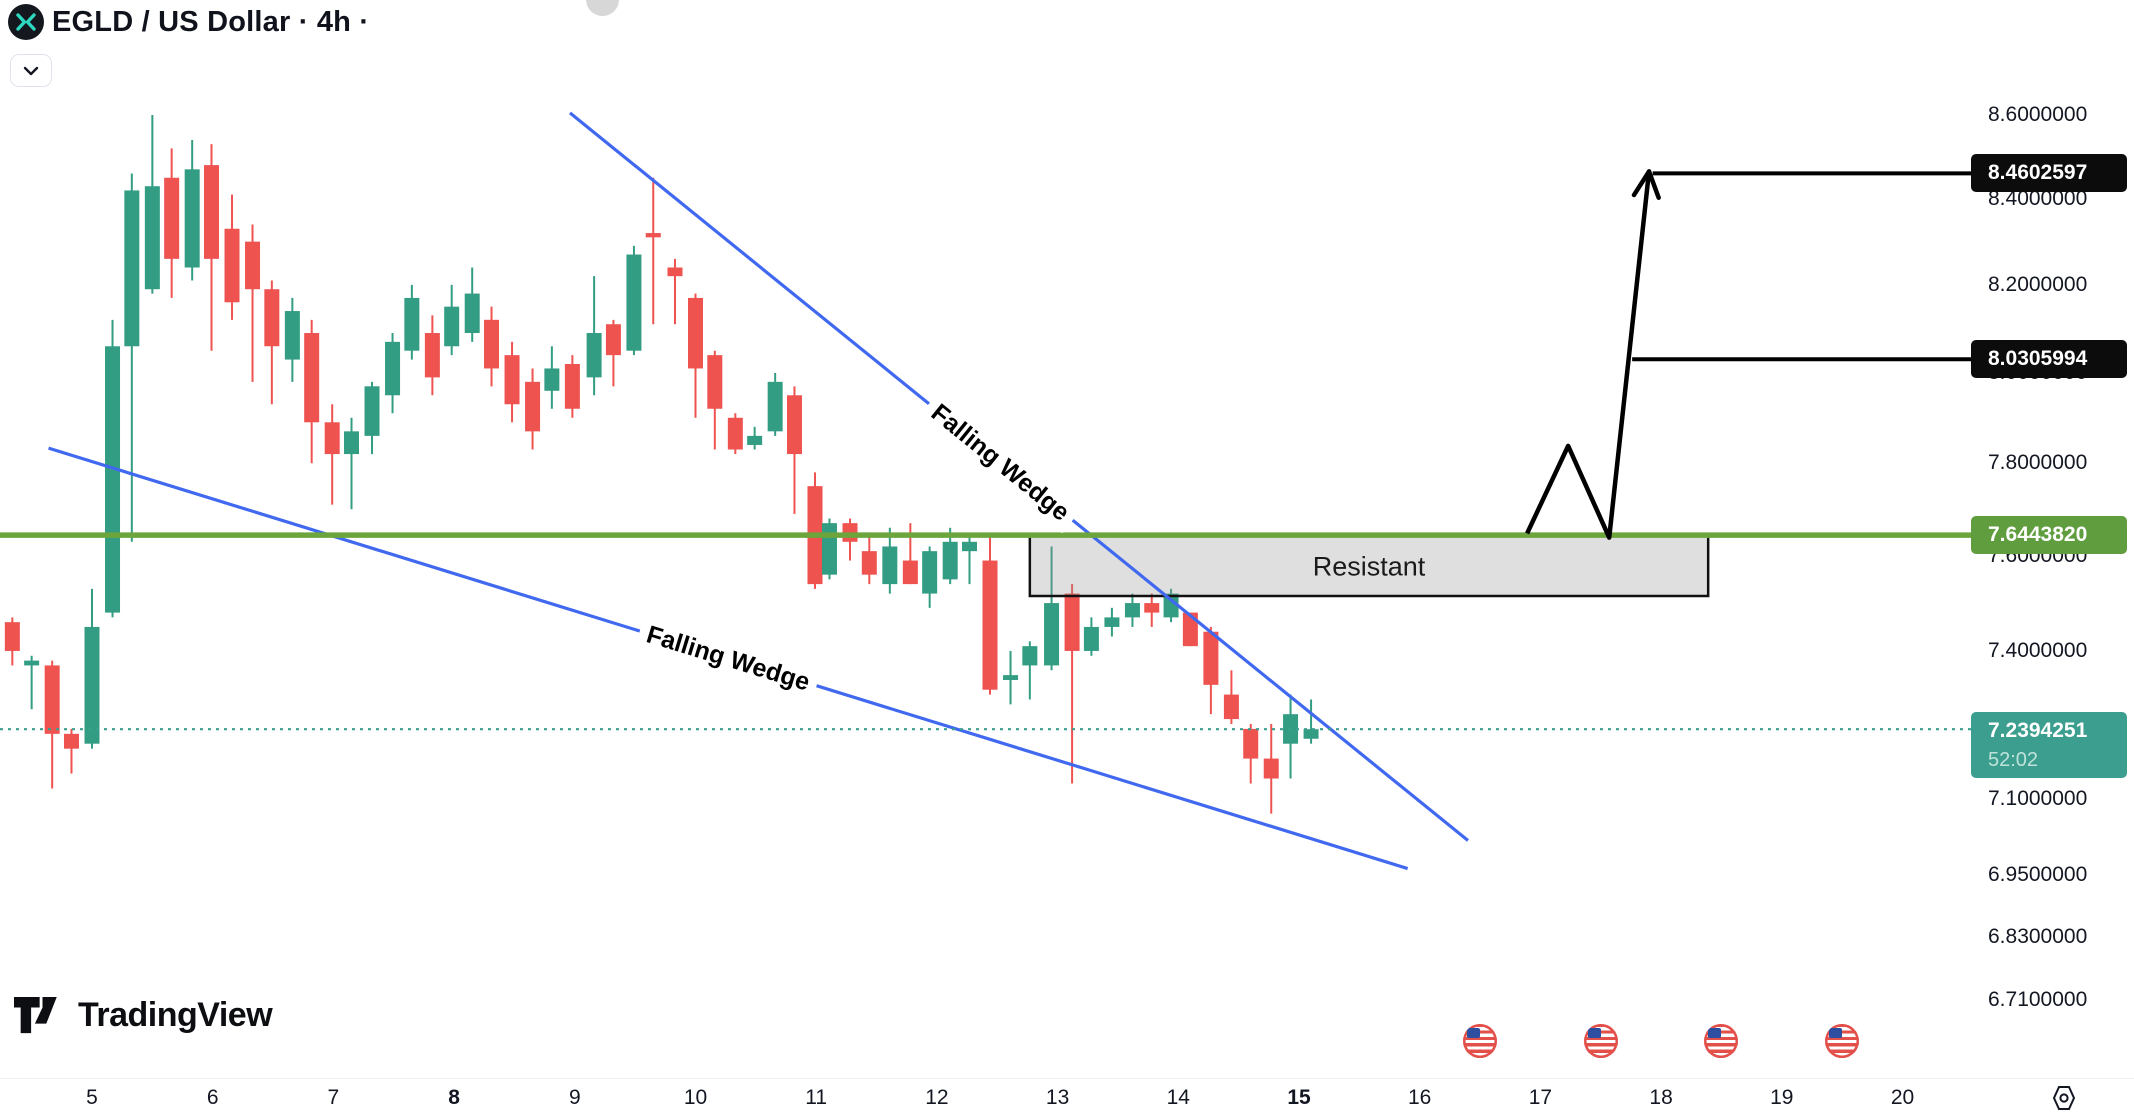  Describe the element at coordinates (1902, 1097) in the screenshot. I see `time-tick-label: 20` at that location.